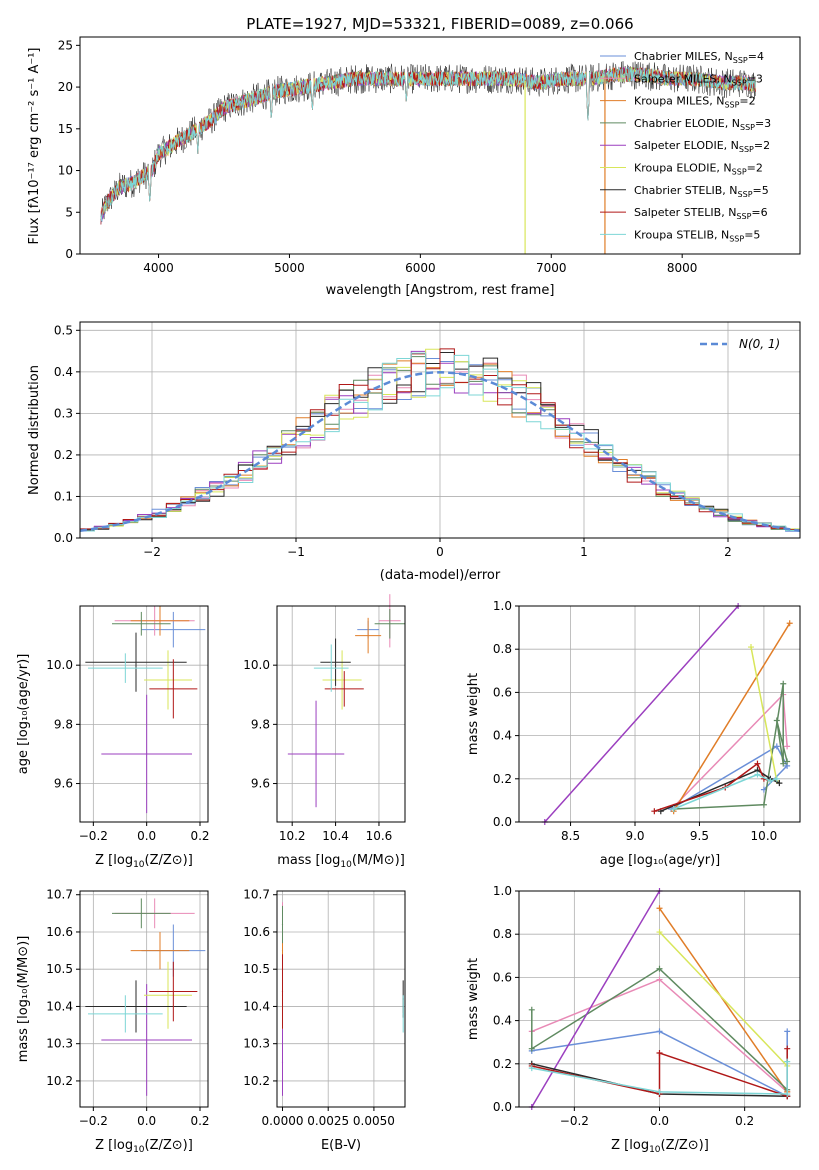 The width and height of the screenshot is (819, 1170). Describe the element at coordinates (23, 999) in the screenshot. I see `mass-vs-metallicity-ylabel: mass [log₁₀(M/M⊙)]` at that location.